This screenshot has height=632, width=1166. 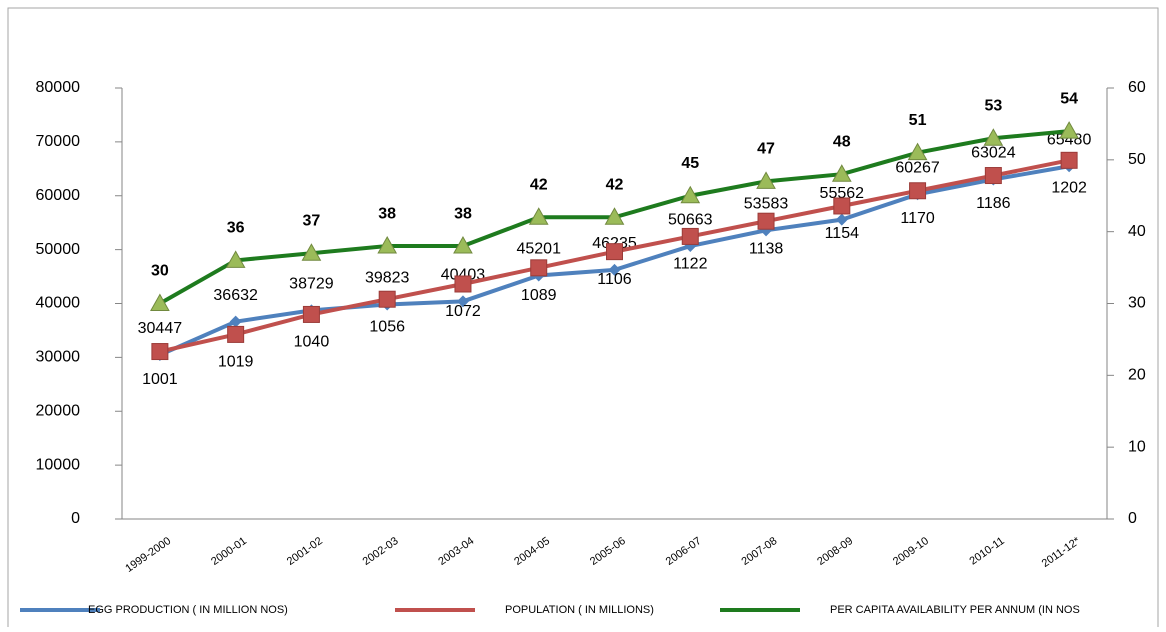 What do you see at coordinates (58, 249) in the screenshot?
I see `y-tick-label: 50000` at bounding box center [58, 249].